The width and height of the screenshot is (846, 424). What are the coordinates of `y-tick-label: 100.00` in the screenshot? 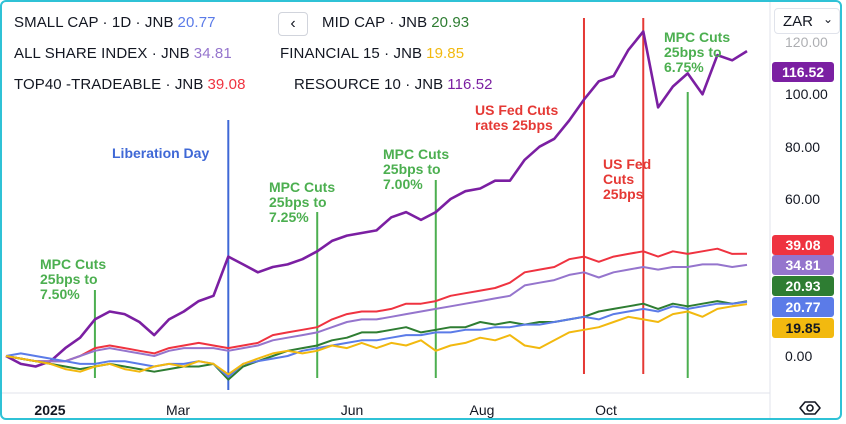 It's located at (806, 94).